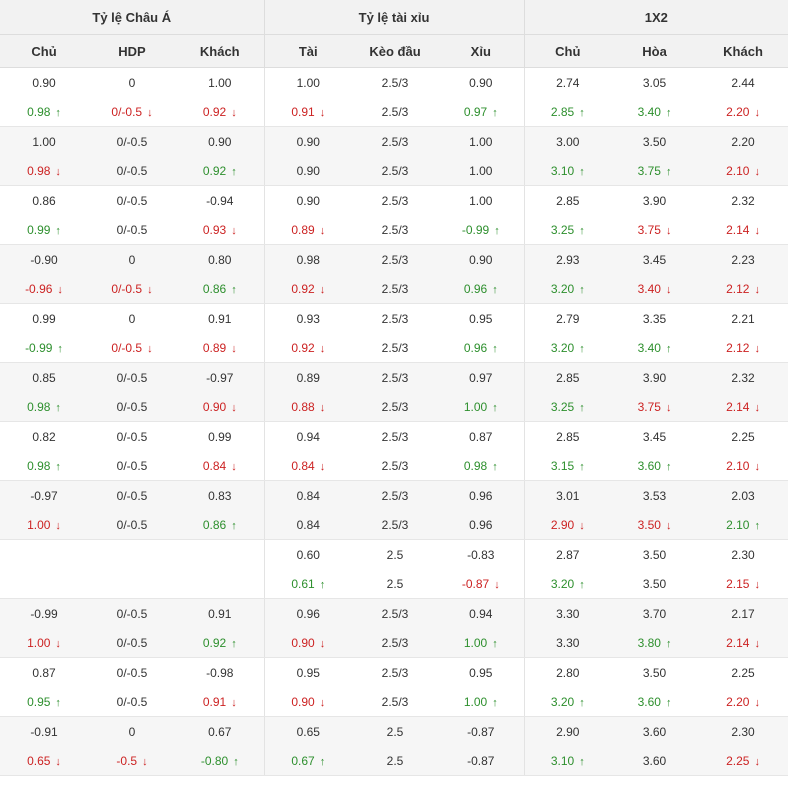  Describe the element at coordinates (220, 200) in the screenshot. I see `odds-value: -0.94` at that location.